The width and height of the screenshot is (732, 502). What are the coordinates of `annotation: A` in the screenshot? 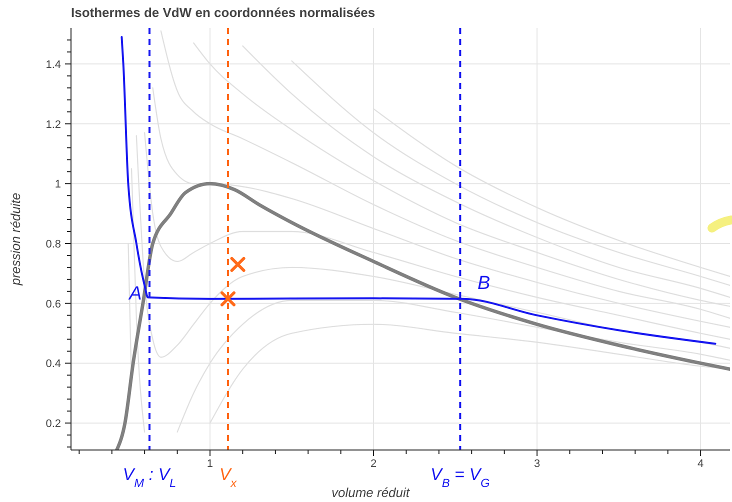 It's located at (135, 293).